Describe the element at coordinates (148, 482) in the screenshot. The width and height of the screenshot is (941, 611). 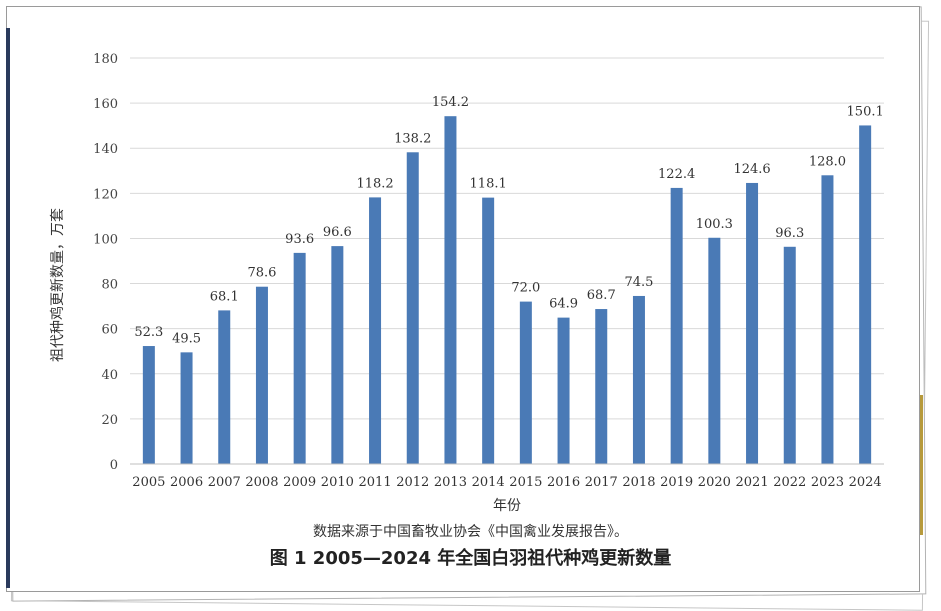
I see `x-tick-label: 2005` at that location.